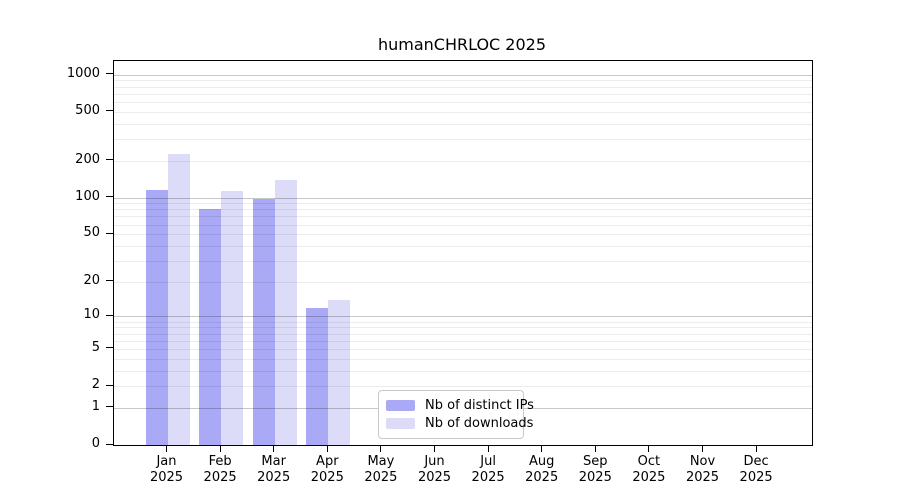 The width and height of the screenshot is (900, 500). Describe the element at coordinates (95, 347) in the screenshot. I see `y-tick-label-5: 5` at that location.